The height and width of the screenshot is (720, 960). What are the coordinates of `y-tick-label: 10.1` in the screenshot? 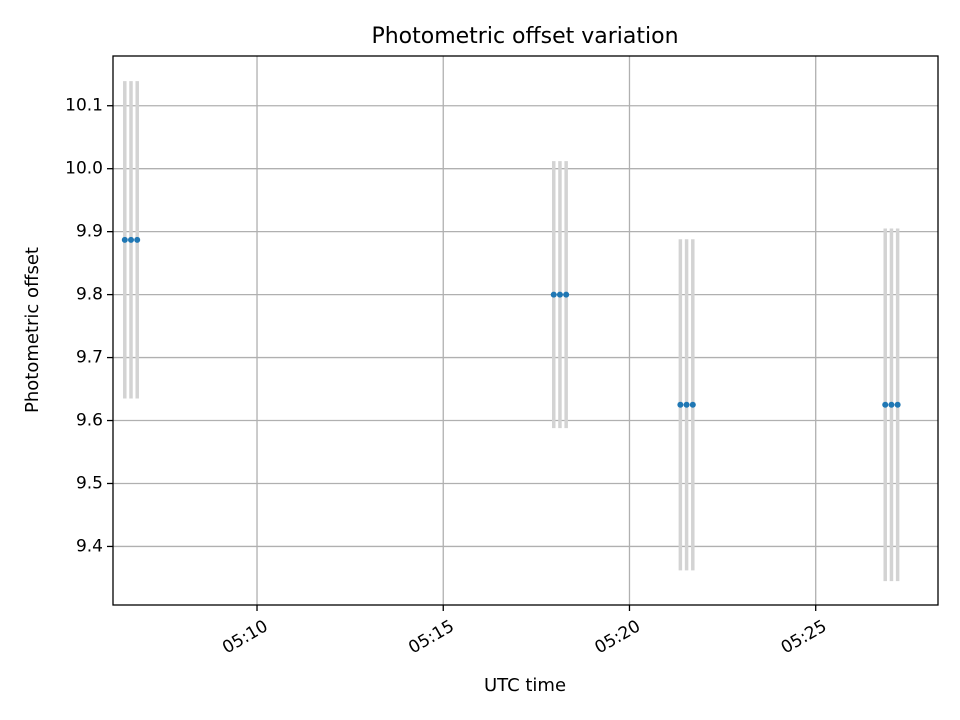 It's located at (84, 106).